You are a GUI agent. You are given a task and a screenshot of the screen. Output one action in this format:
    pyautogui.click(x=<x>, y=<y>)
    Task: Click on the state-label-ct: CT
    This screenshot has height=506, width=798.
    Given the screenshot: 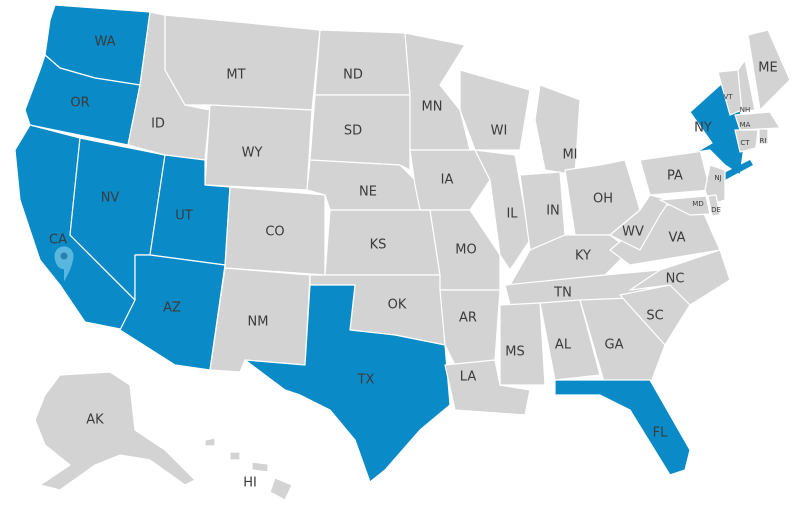 What is the action you would take?
    pyautogui.click(x=745, y=143)
    